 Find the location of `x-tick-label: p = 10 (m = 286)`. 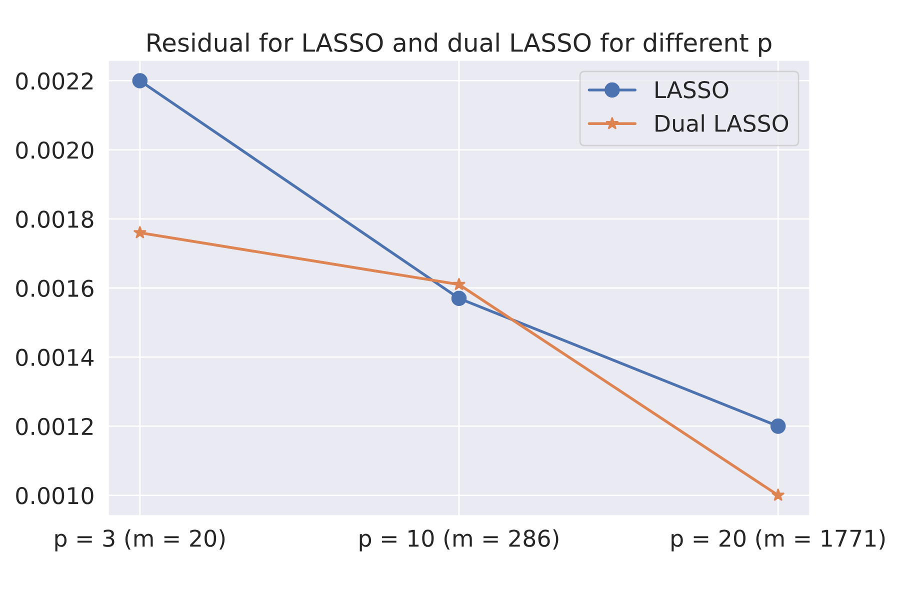

x-tick-label: p = 10 (m = 286) is located at coordinates (459, 540).